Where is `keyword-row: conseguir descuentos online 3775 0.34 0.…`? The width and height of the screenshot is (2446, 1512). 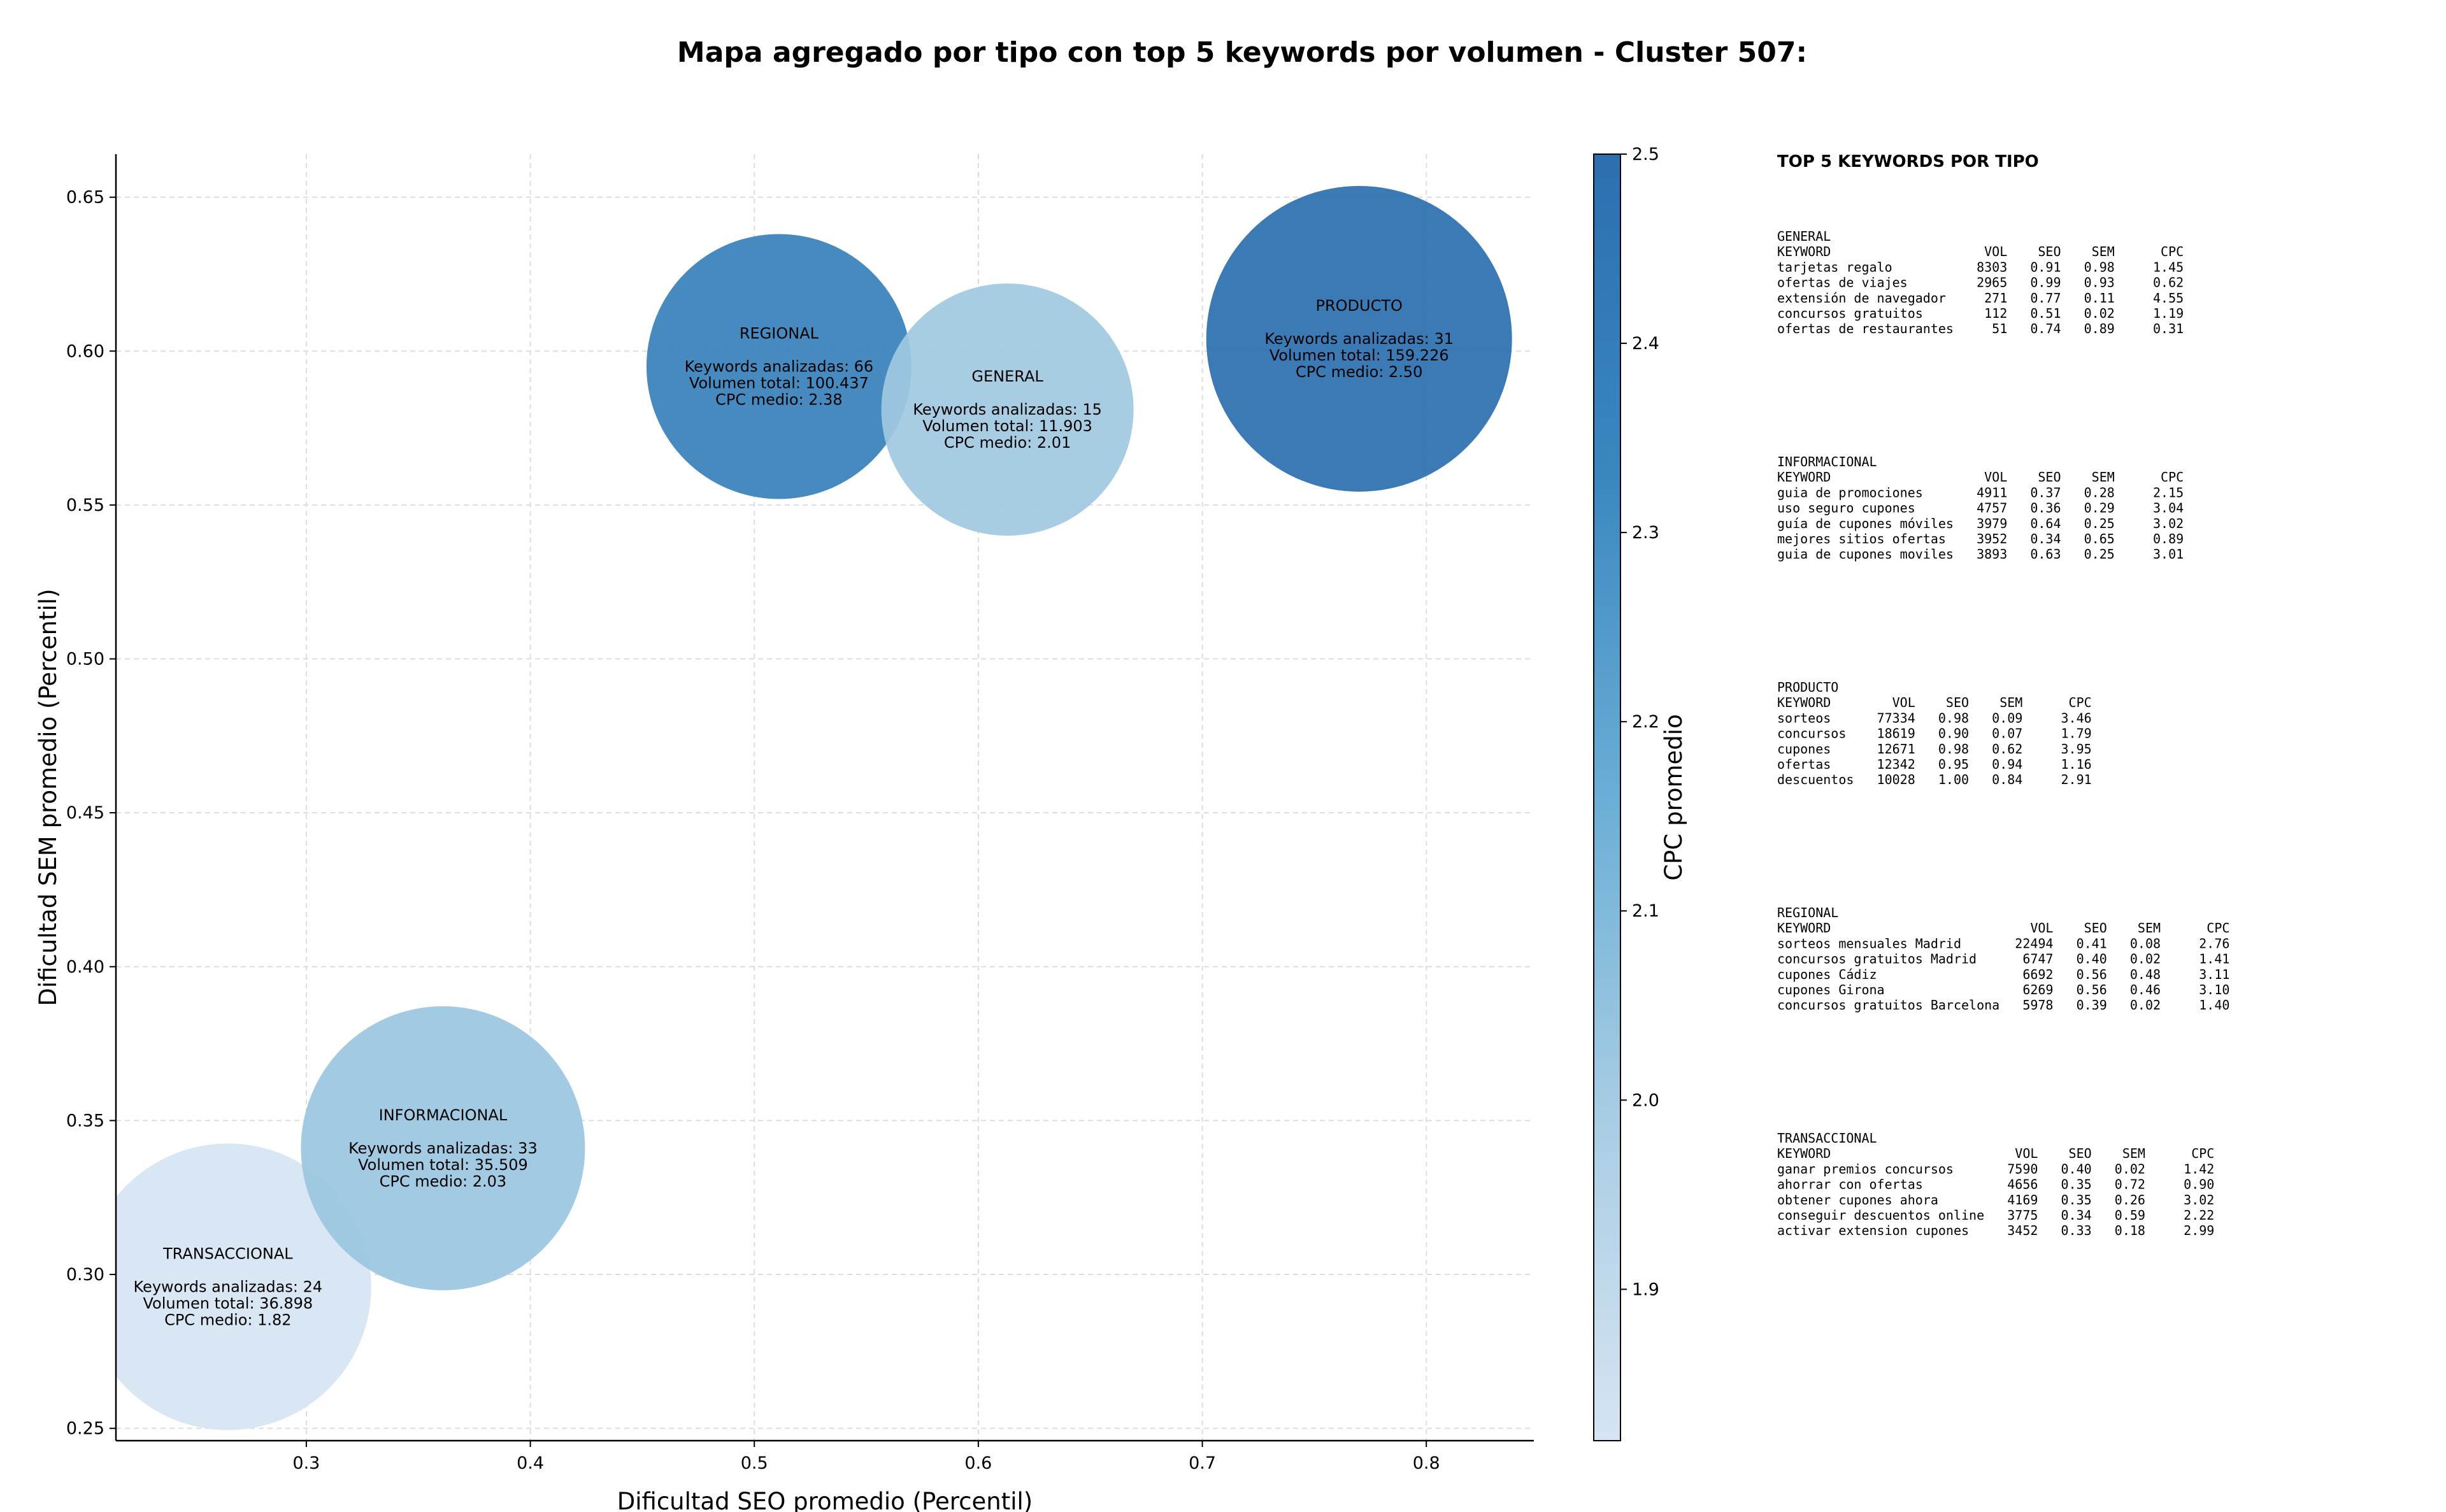 keyword-row: conseguir descuentos online 3775 0.34 0.… is located at coordinates (1996, 1215).